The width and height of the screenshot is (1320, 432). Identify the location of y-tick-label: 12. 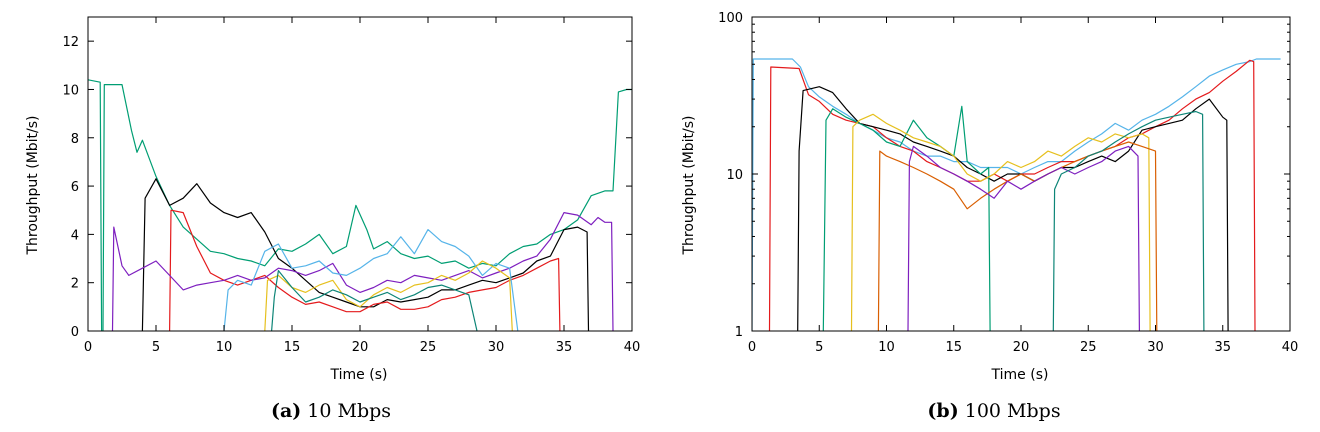
(70, 42).